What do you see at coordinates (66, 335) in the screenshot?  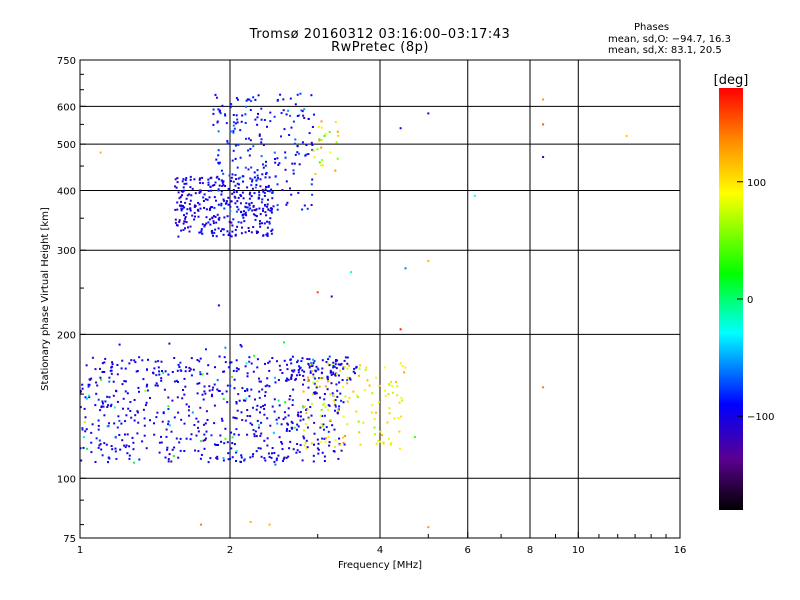 I see `y-tick-label: 200` at bounding box center [66, 335].